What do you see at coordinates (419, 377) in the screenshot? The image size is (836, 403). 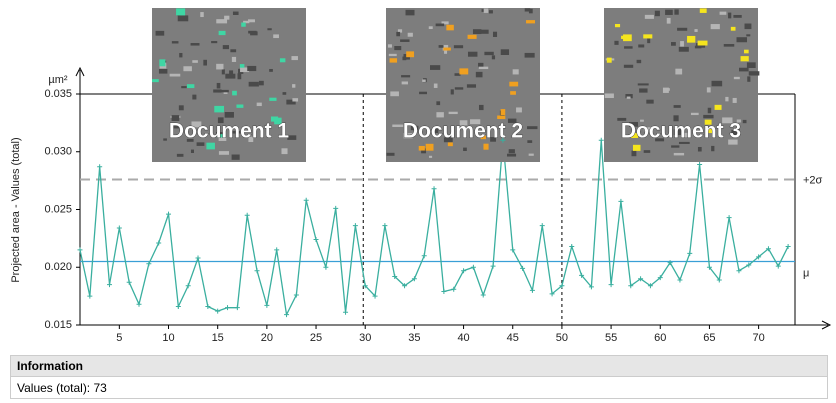 I see `info-panel: Information Values (total): 73` at bounding box center [419, 377].